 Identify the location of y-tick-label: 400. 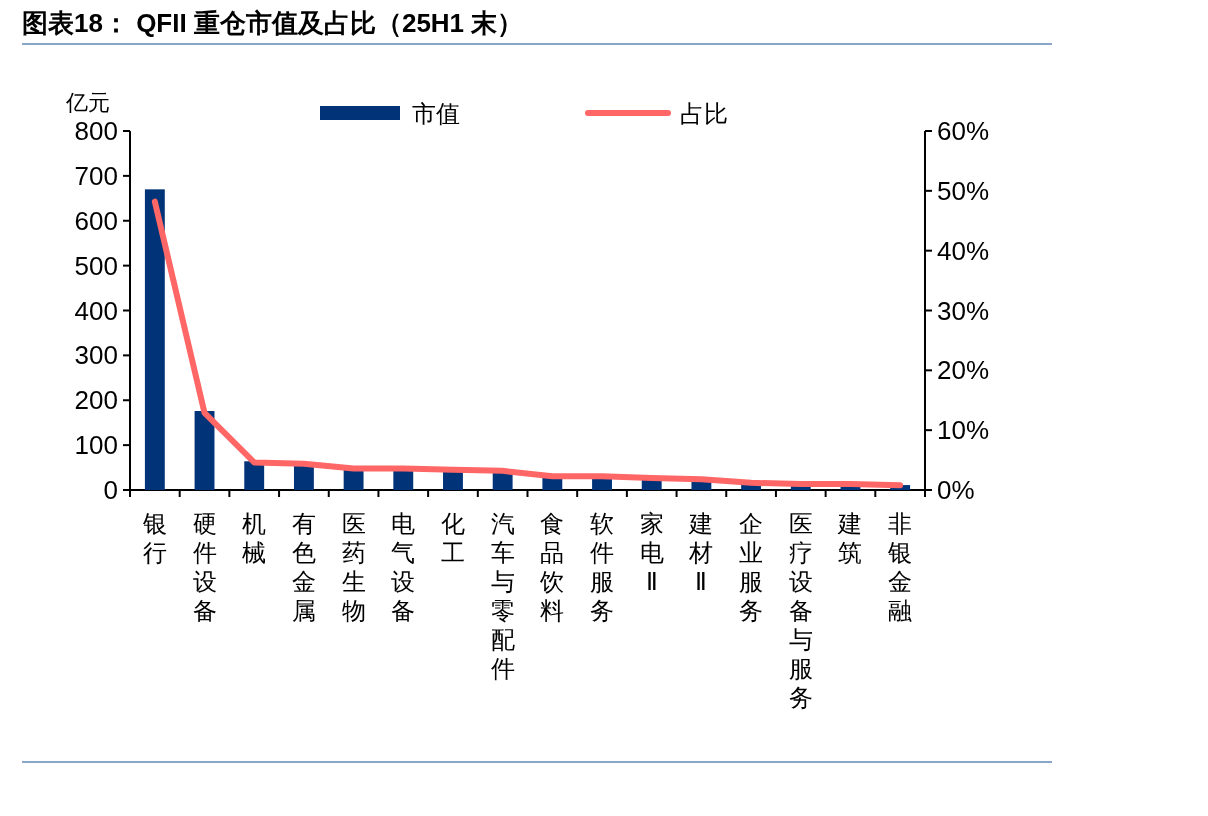
(96, 310).